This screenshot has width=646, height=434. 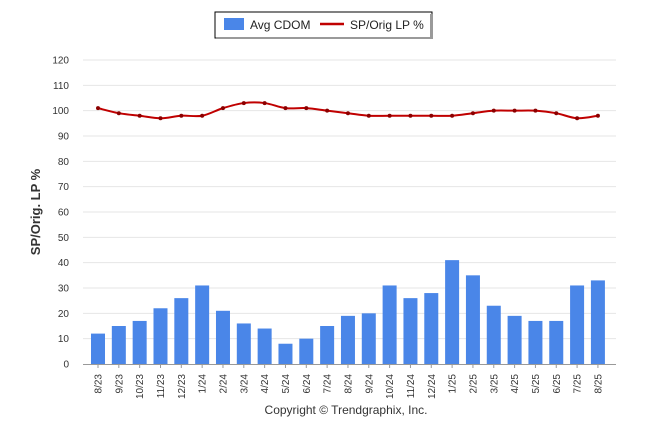 What do you see at coordinates (119, 384) in the screenshot?
I see `x-tick-label: 9/23` at bounding box center [119, 384].